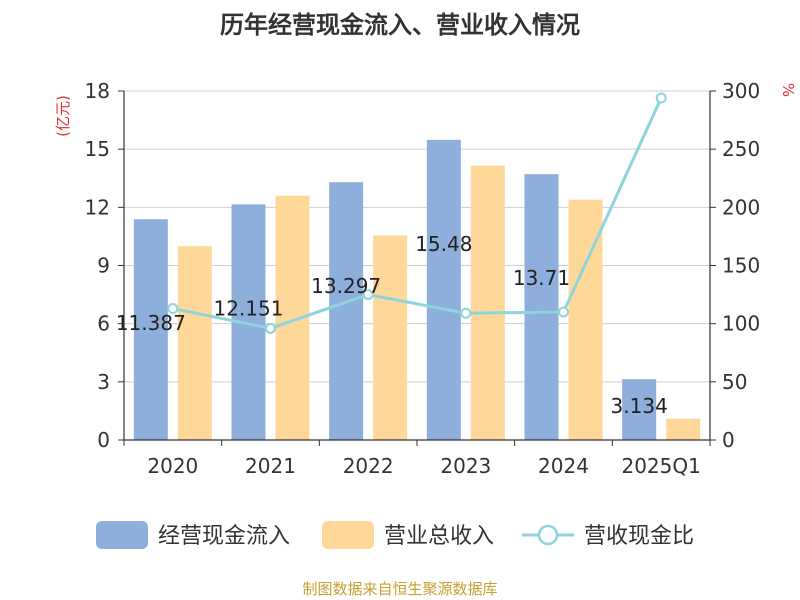  What do you see at coordinates (172, 466) in the screenshot?
I see `x-tick-label: 2020` at bounding box center [172, 466].